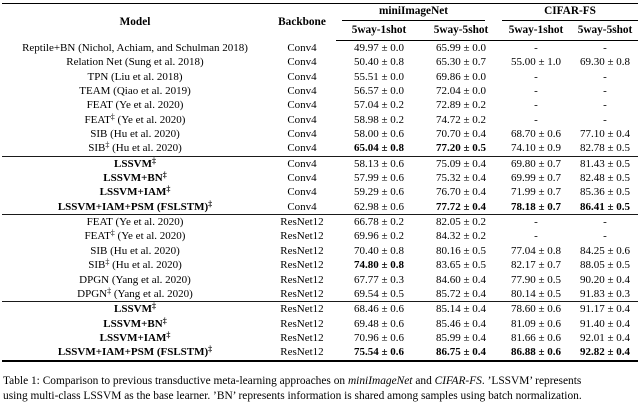 The image size is (640, 405). Describe the element at coordinates (536, 352) in the screenshot. I see `value-cell: 86.88 ± 0.6` at that location.